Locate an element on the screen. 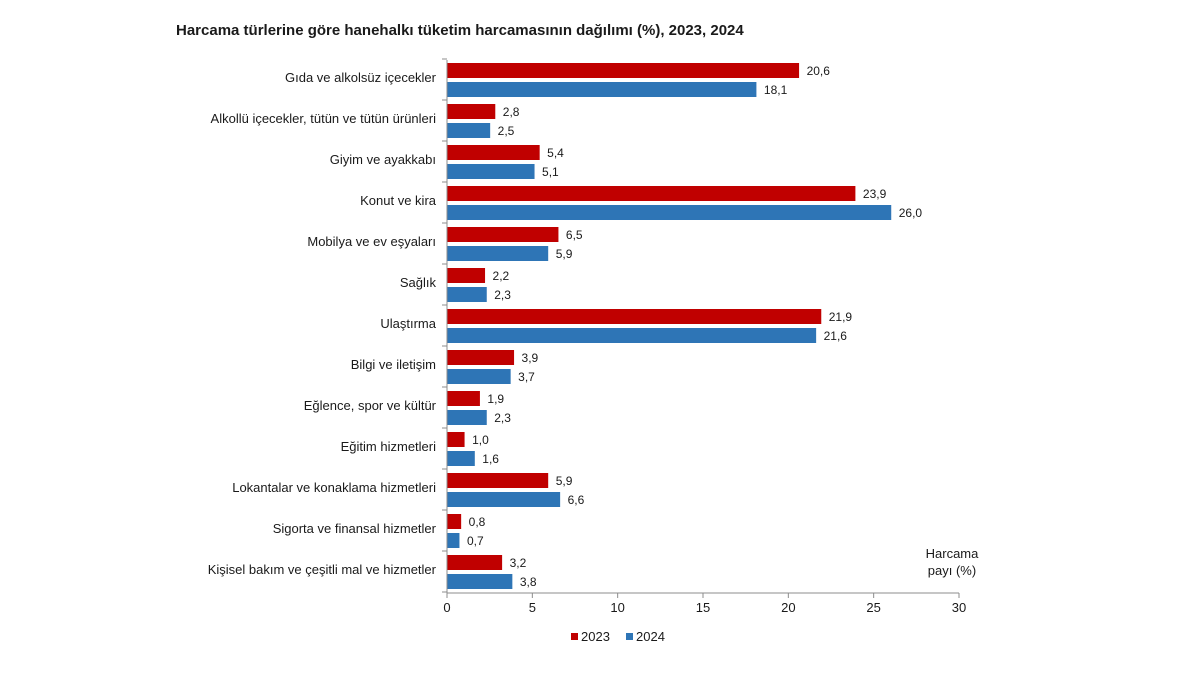 This screenshot has width=1200, height=675. value-label-2024: 6,6 is located at coordinates (576, 500).